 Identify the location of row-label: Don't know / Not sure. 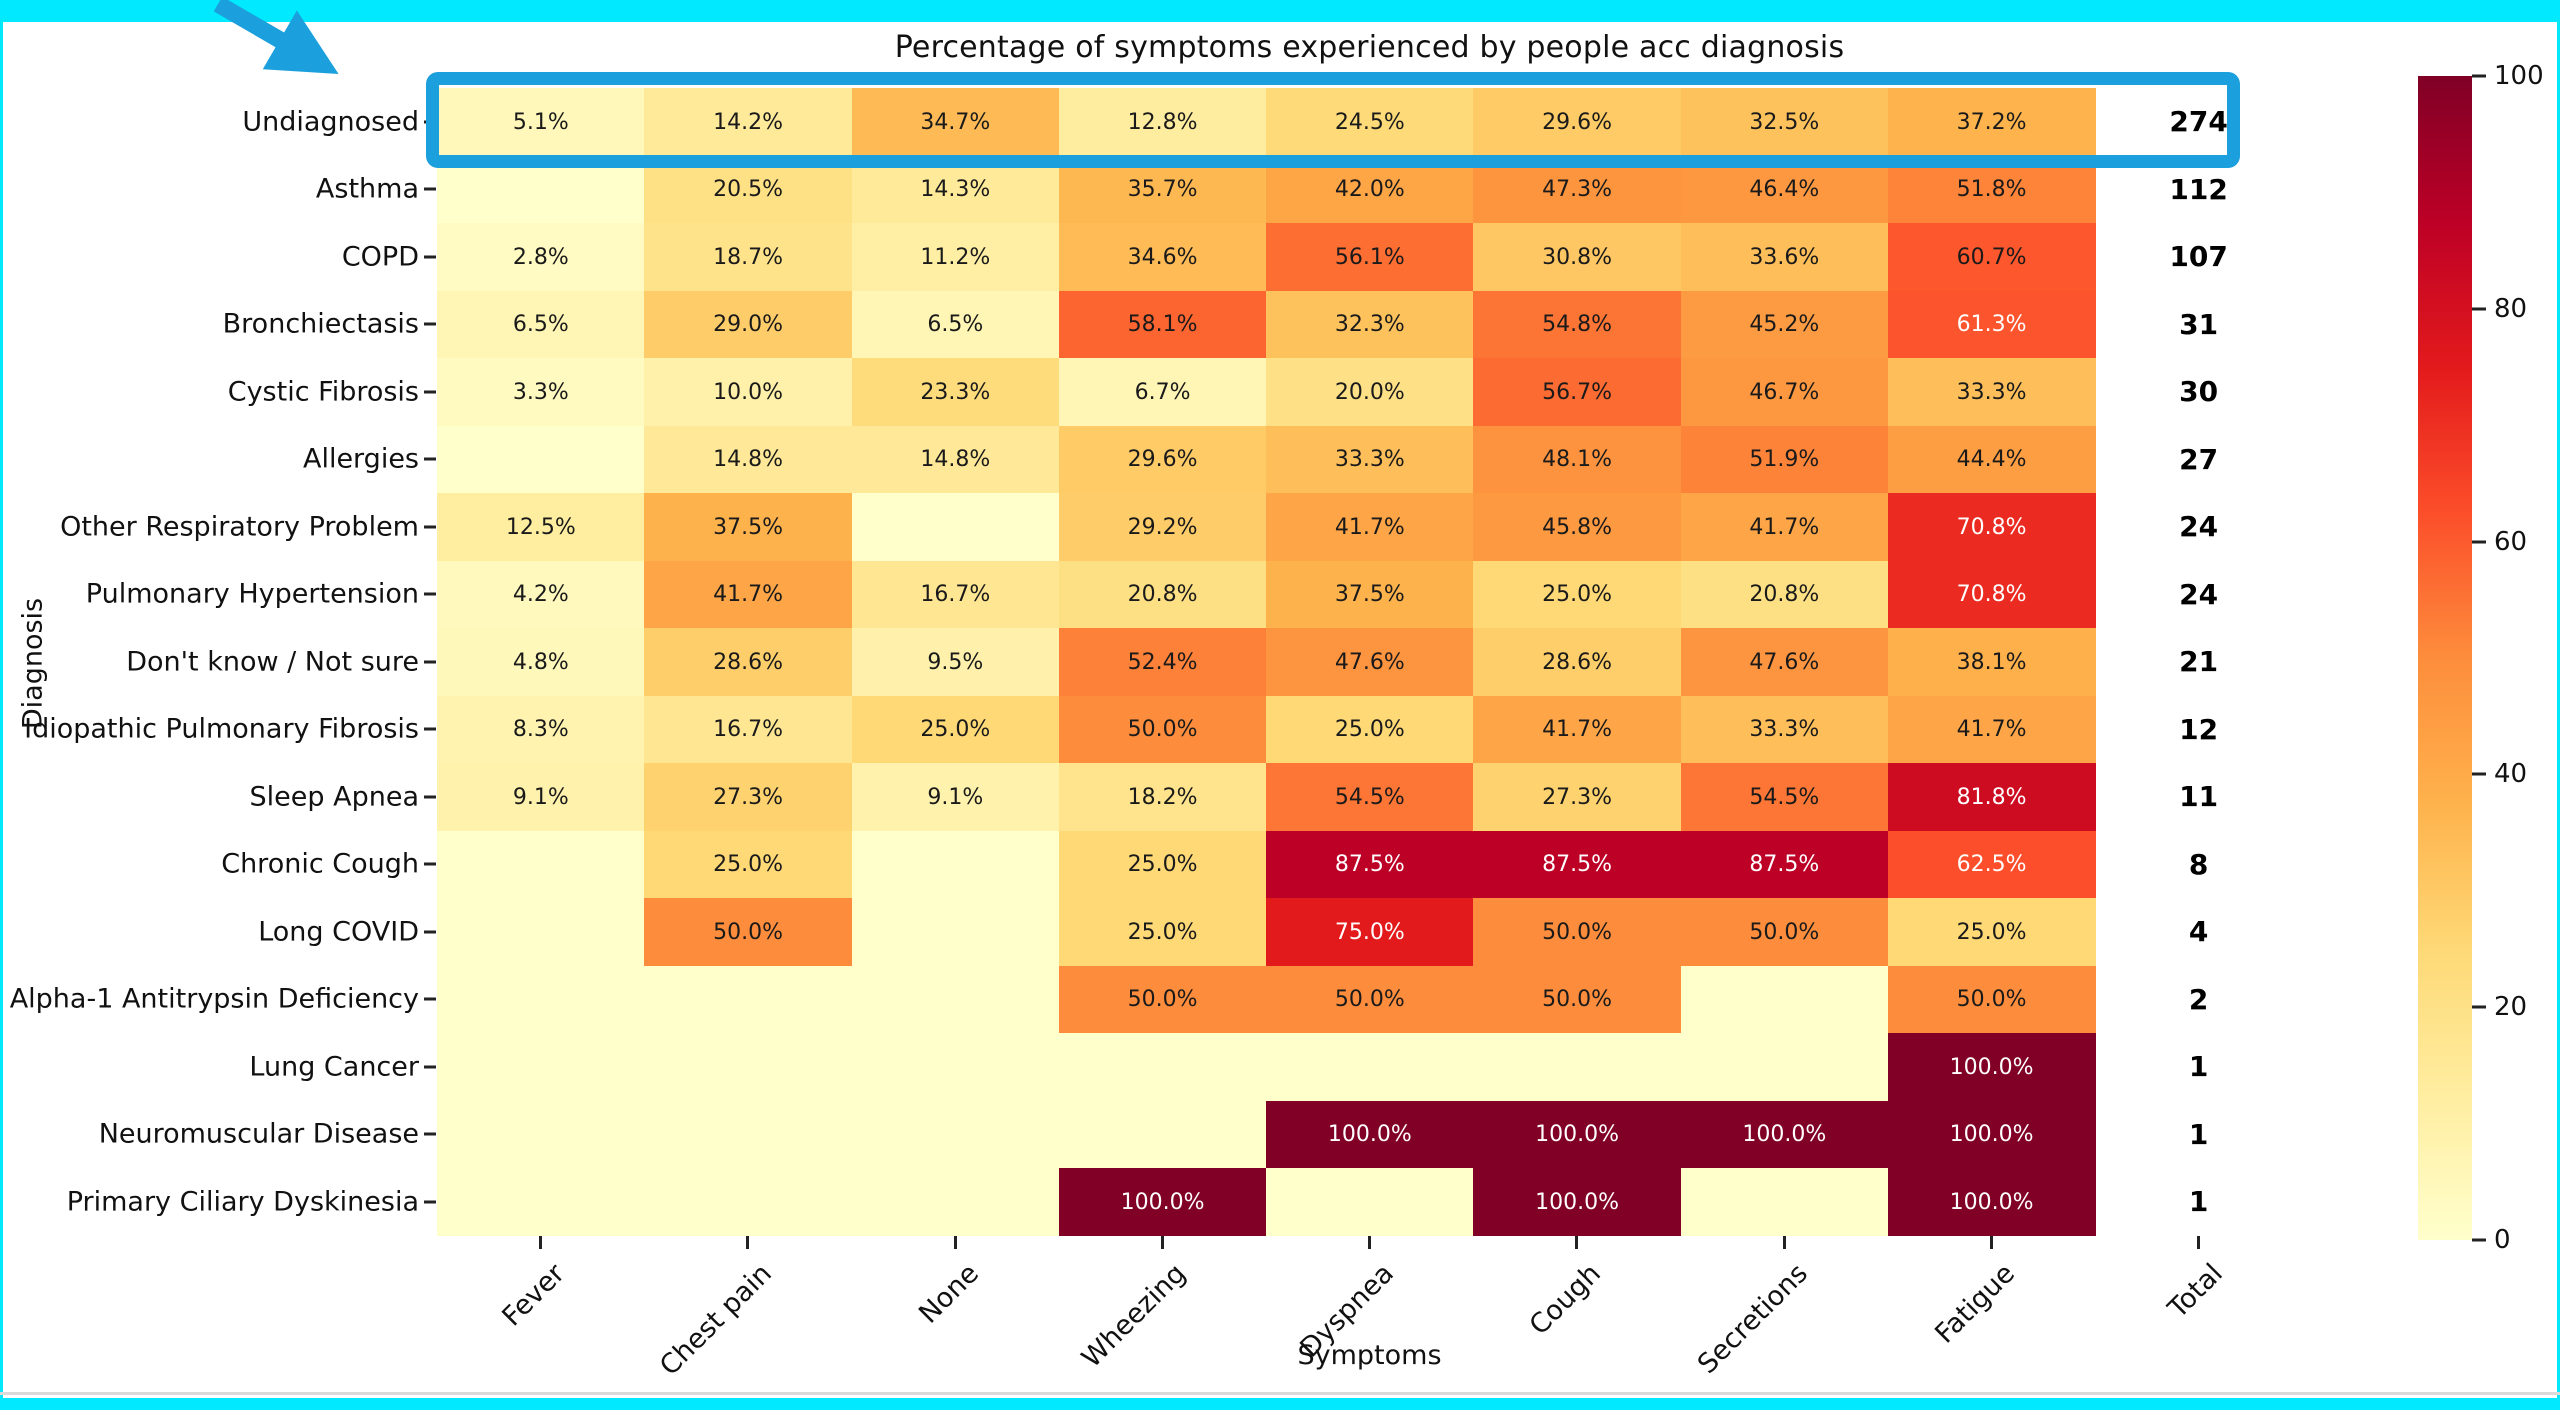
(272, 662).